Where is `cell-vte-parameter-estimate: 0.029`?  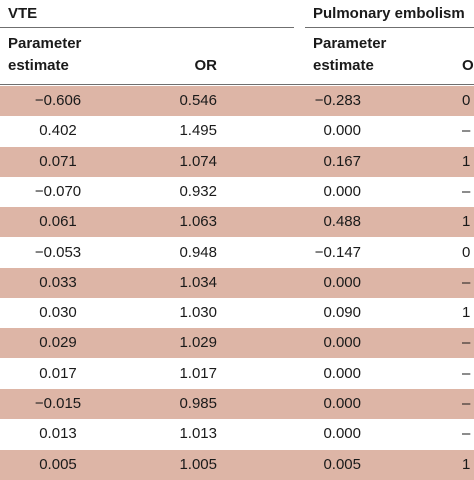 cell-vte-parameter-estimate: 0.029 is located at coordinates (58, 343).